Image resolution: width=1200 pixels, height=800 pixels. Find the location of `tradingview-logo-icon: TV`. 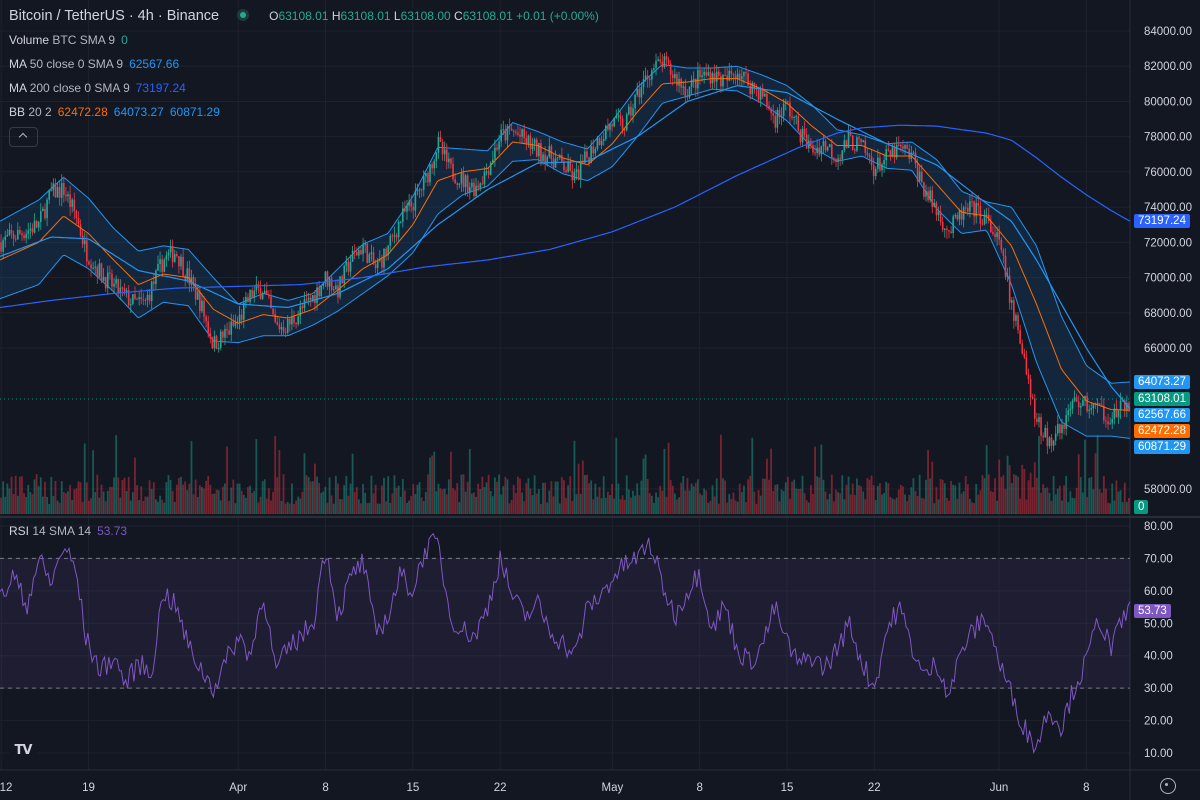

tradingview-logo-icon: TV is located at coordinates (23, 751).